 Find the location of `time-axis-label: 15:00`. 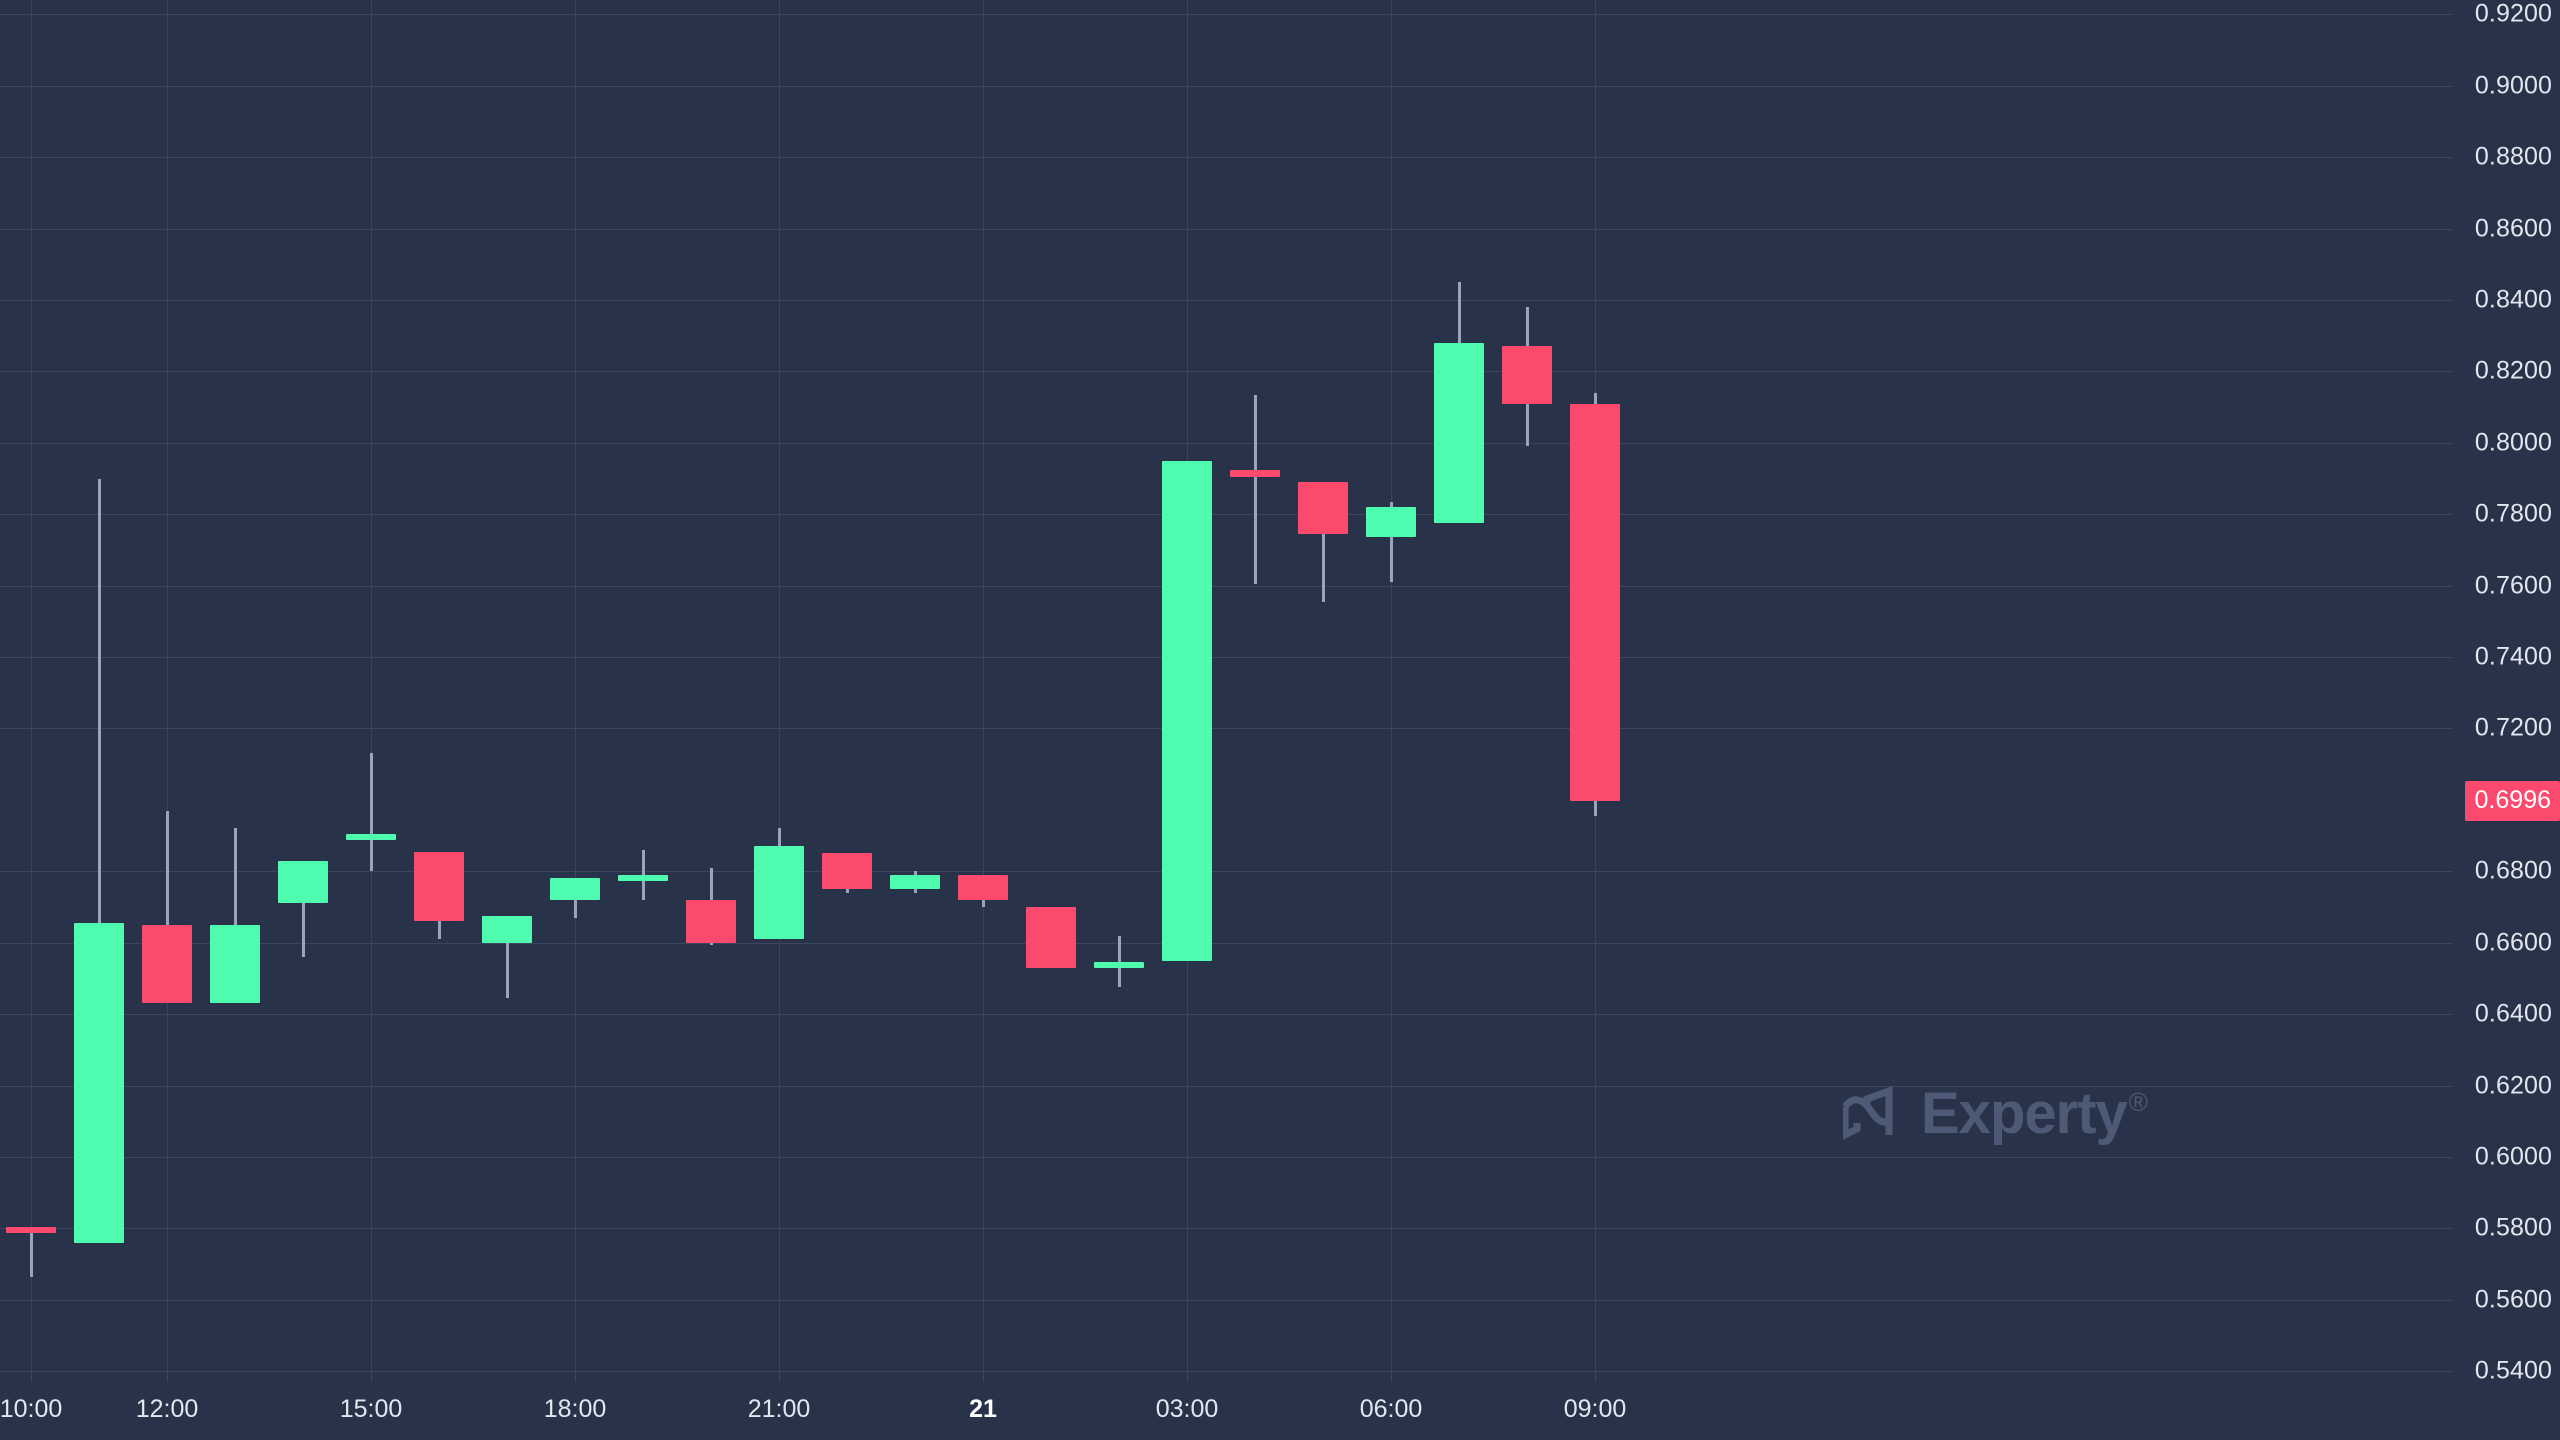

time-axis-label: 15:00 is located at coordinates (371, 1409).